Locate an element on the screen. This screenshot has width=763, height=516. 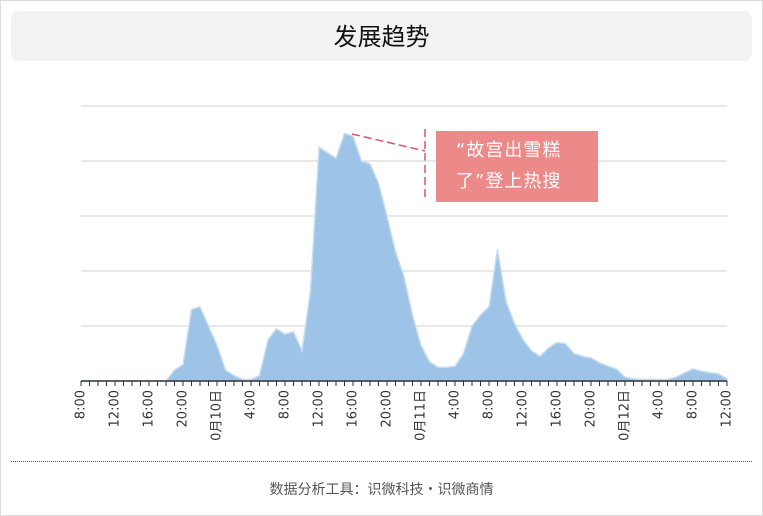
x-tick-label: 0月10日 is located at coordinates (217, 415).